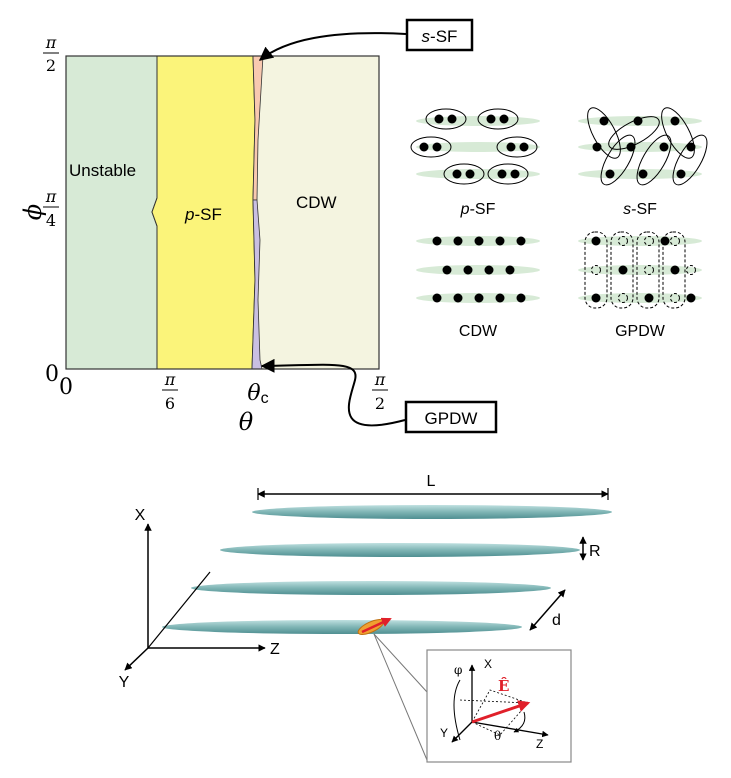 This screenshot has width=731, height=778. Describe the element at coordinates (246, 422) in the screenshot. I see `x-axis-label: θ` at that location.